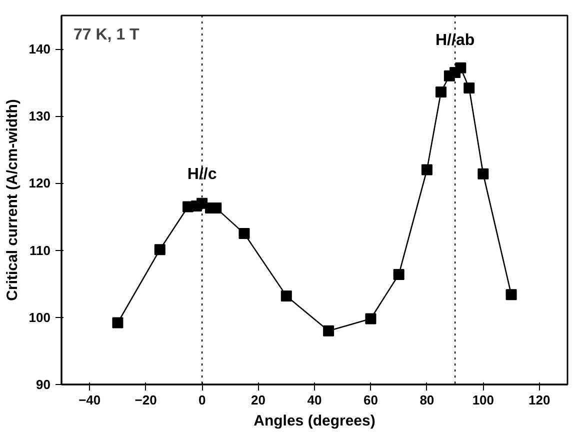  What do you see at coordinates (12, 200) in the screenshot?
I see `y-axis-title: Critical current (A/cm-width)` at bounding box center [12, 200].